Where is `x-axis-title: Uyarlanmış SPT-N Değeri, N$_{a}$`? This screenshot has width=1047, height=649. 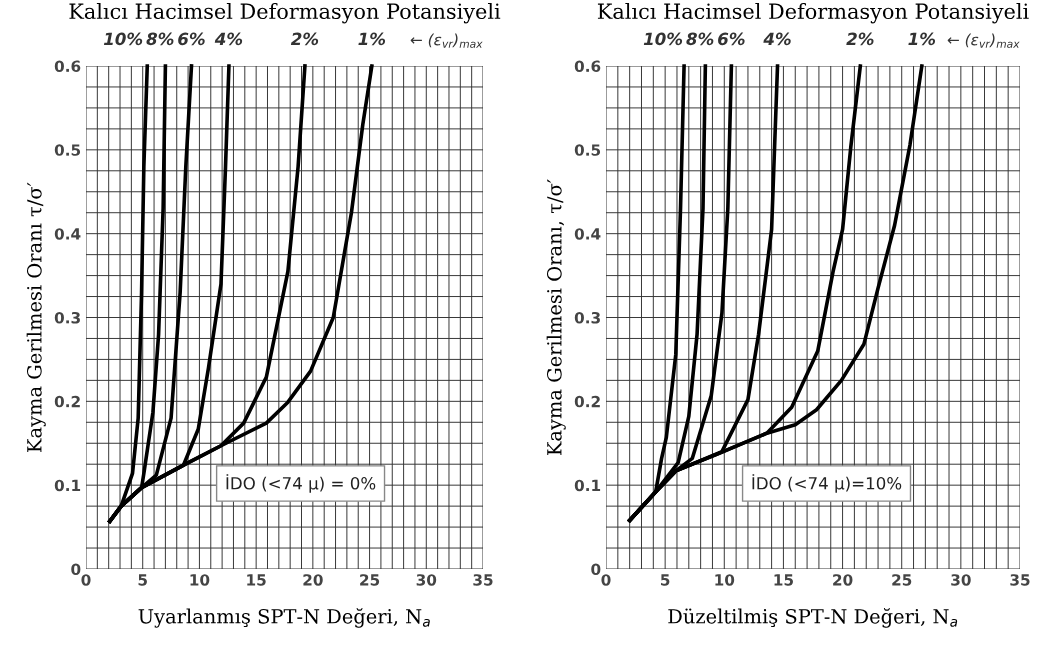
x-axis-title: Uyarlanmış SPT-N Değeri, N$_{a}$ is located at coordinates (284, 618).